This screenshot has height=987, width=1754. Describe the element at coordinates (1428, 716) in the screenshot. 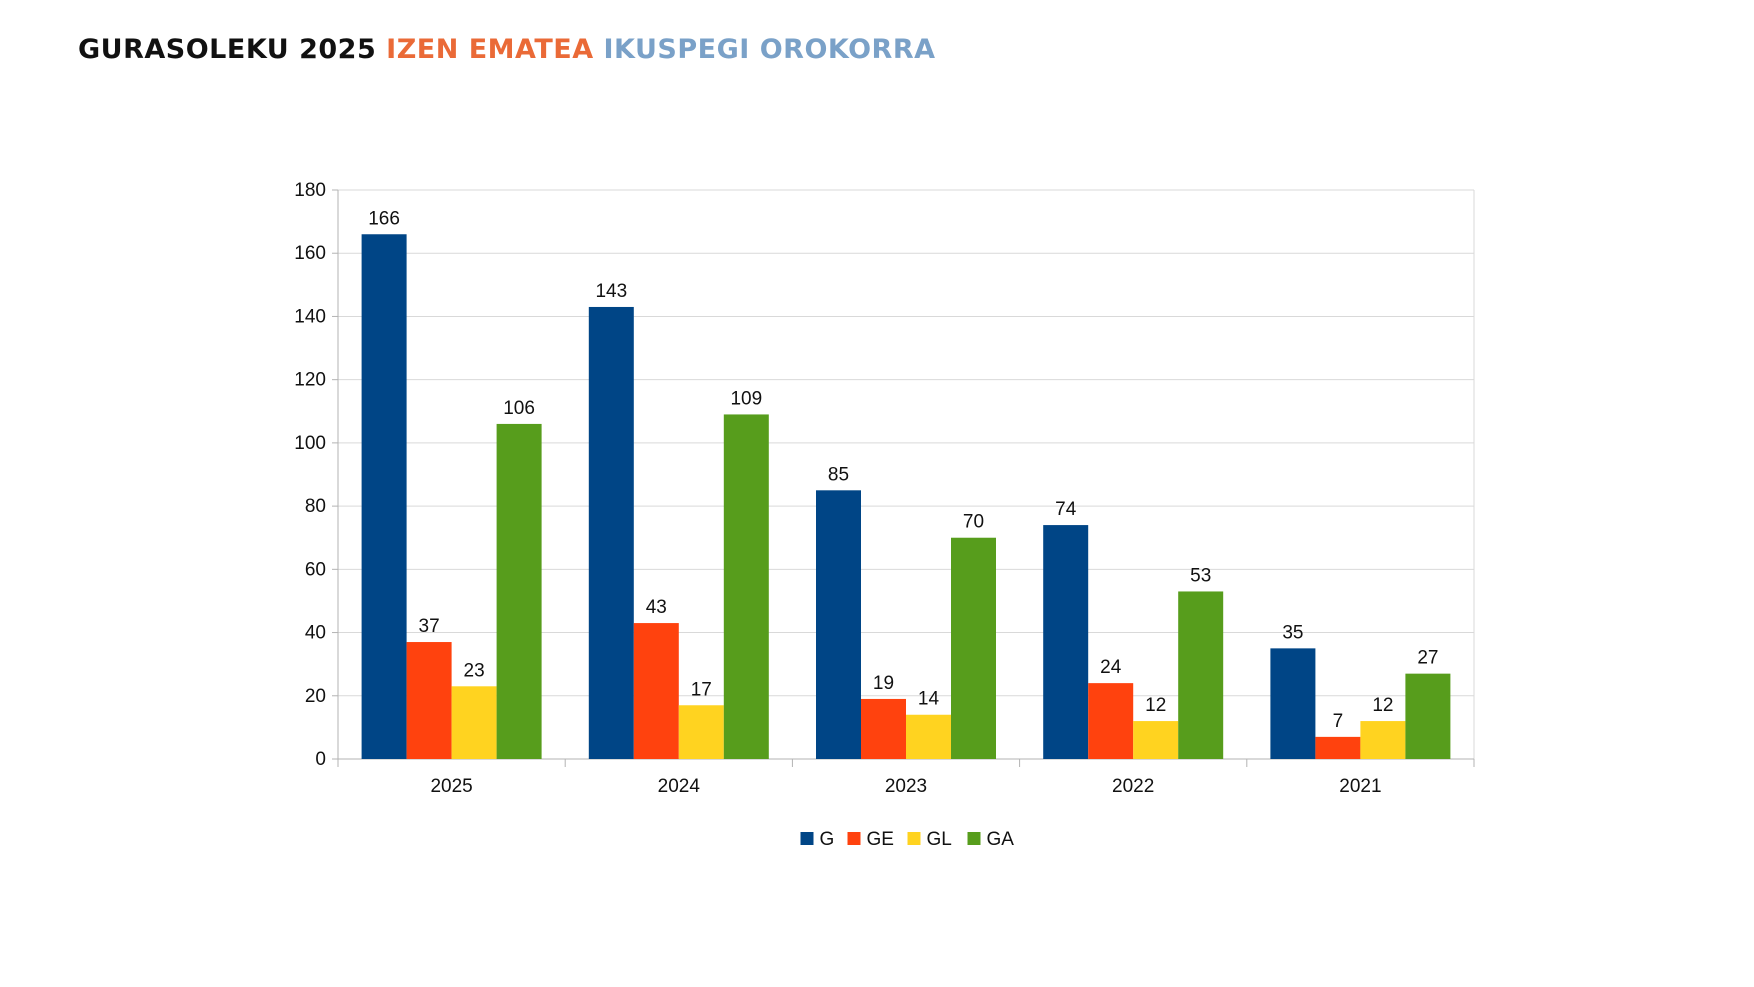

I see `bar-GA-2021` at that location.